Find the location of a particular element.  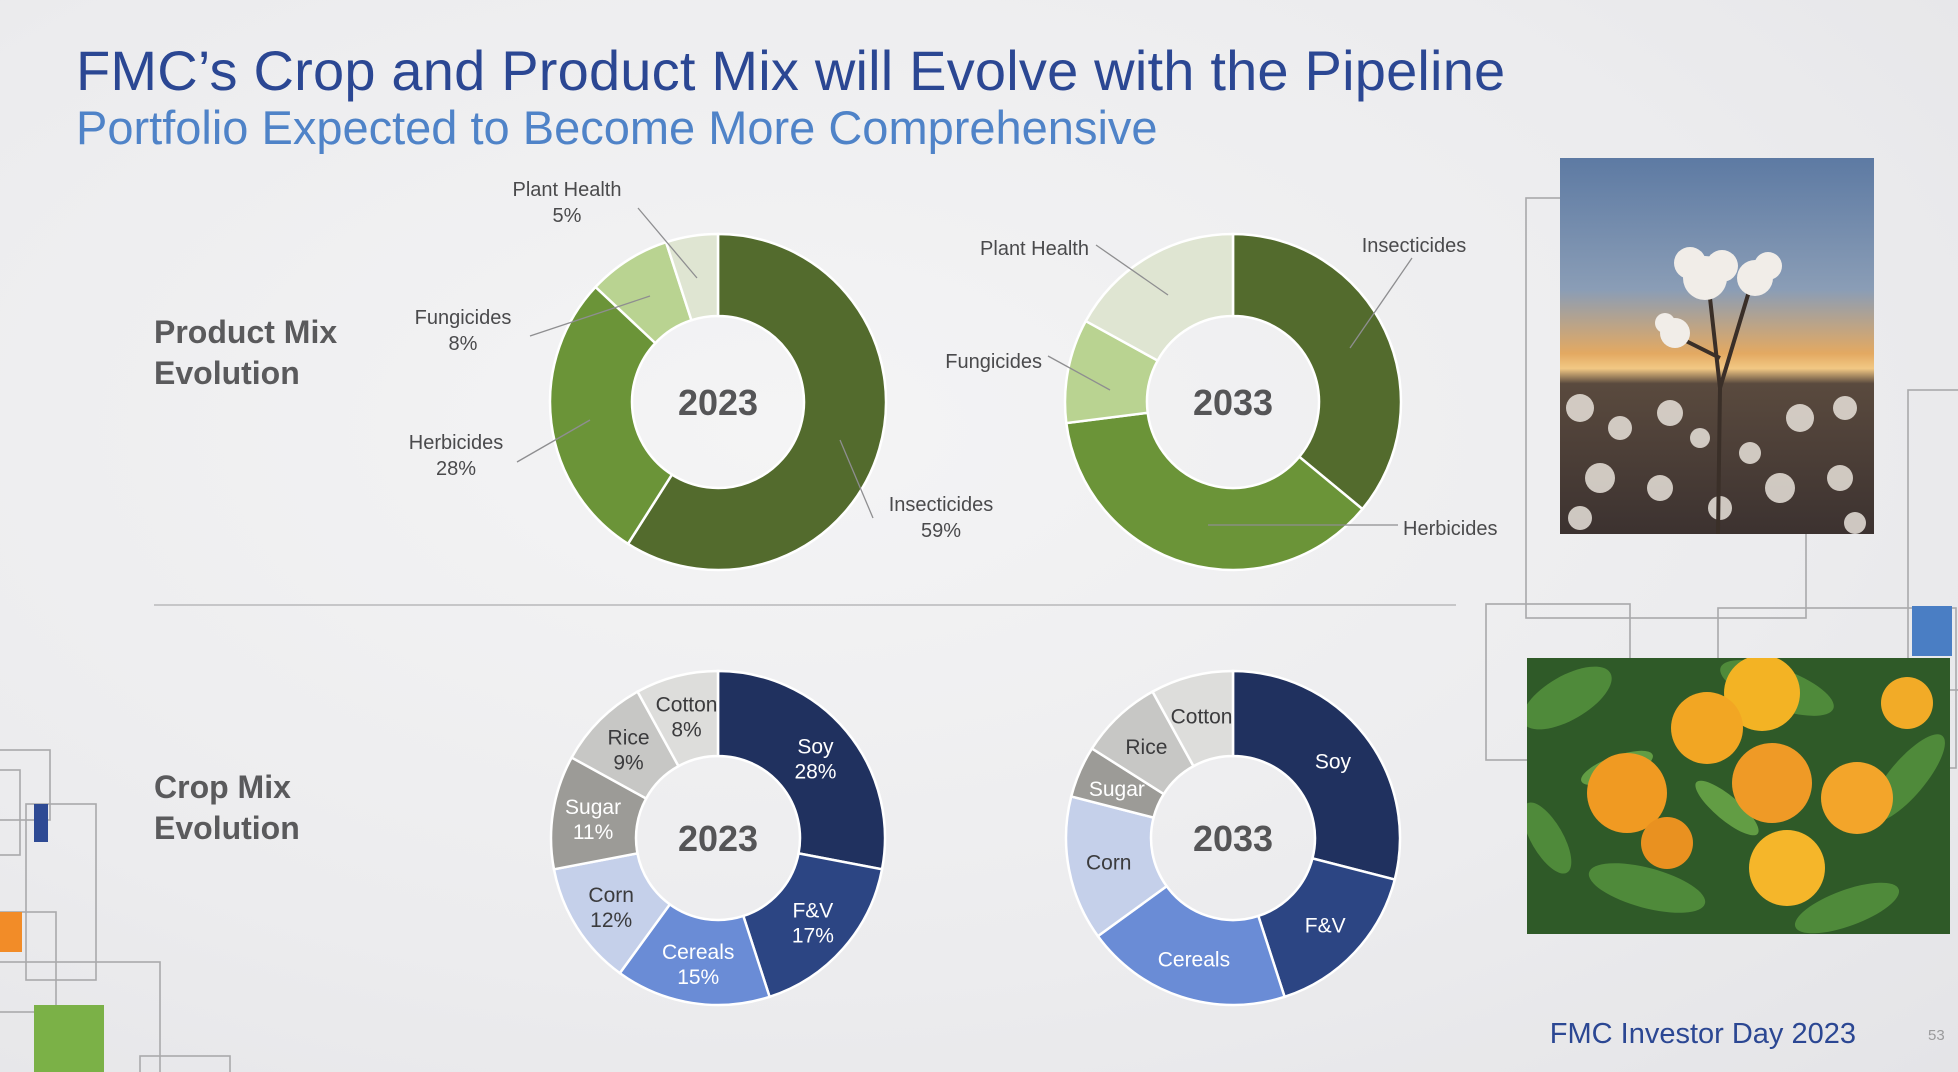

cotton-field-photo is located at coordinates (1717, 346).